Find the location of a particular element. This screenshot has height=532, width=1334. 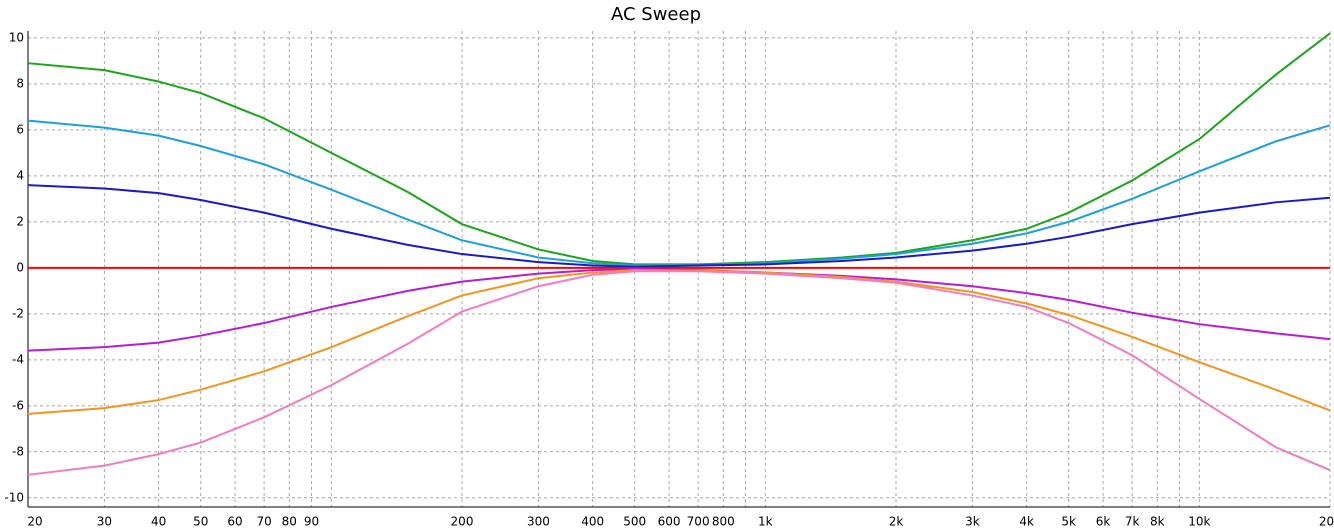

y-tick-label: -4 is located at coordinates (18, 359).